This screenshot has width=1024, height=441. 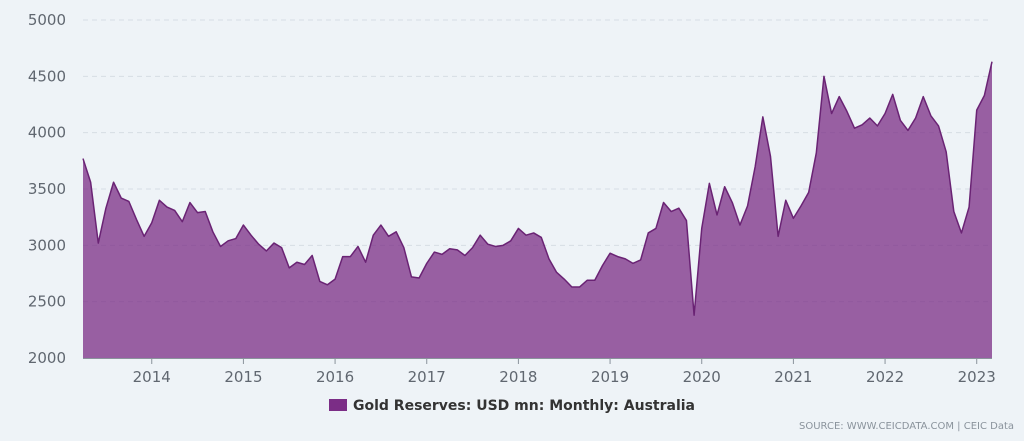 What do you see at coordinates (906, 426) in the screenshot?
I see `source-credit: SOURCE: WWW.CEICDATA.COM | CEIC Data` at bounding box center [906, 426].